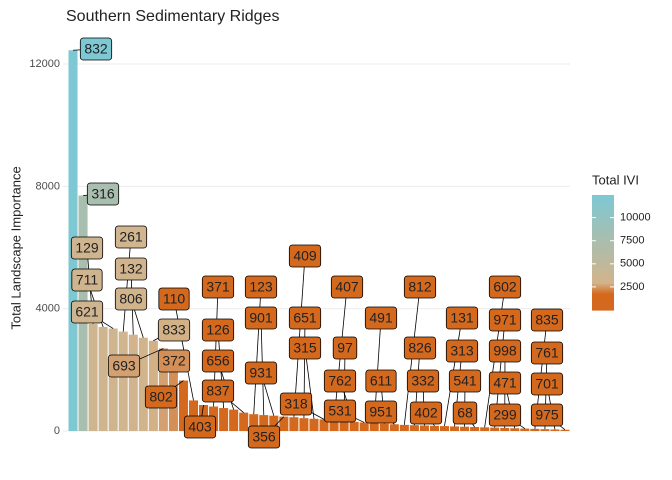 This screenshot has height=480, width=672. What do you see at coordinates (264, 437) in the screenshot?
I see `label-box: 356` at bounding box center [264, 437].